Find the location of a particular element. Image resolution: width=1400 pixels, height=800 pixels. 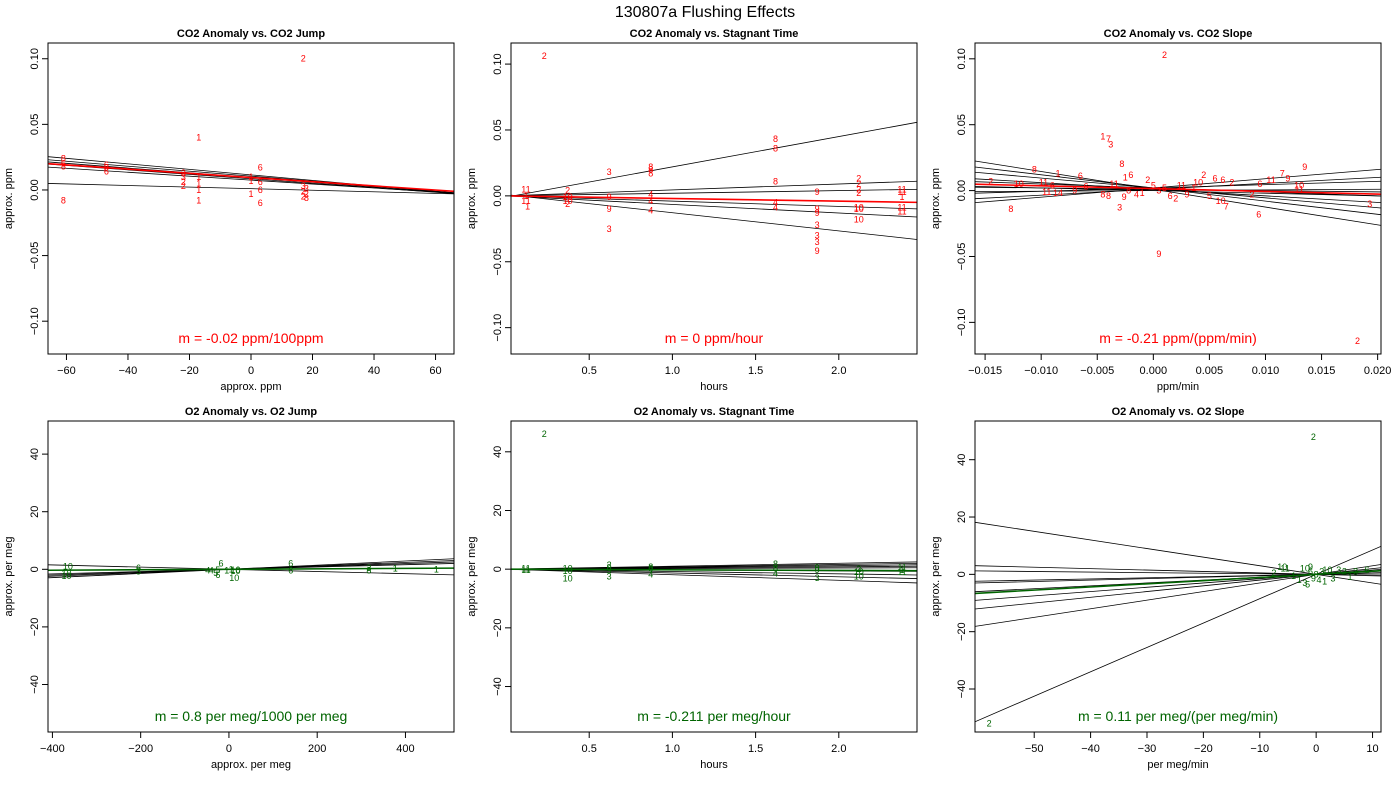

x-tick-label: −40 is located at coordinates (1090, 749).